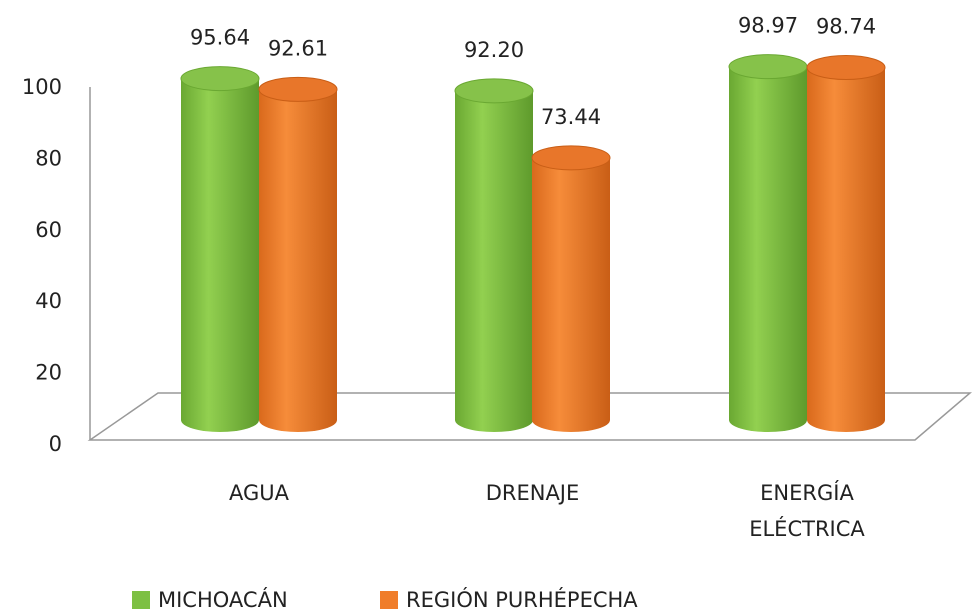 This screenshot has height=616, width=974. I want to click on value-label: 98.74, so click(846, 26).